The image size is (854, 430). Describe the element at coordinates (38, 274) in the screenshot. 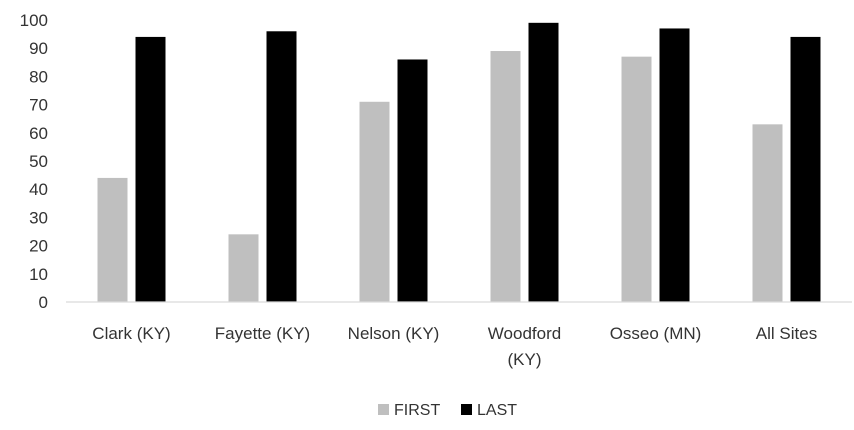

I see `y-tick-label: 10` at that location.